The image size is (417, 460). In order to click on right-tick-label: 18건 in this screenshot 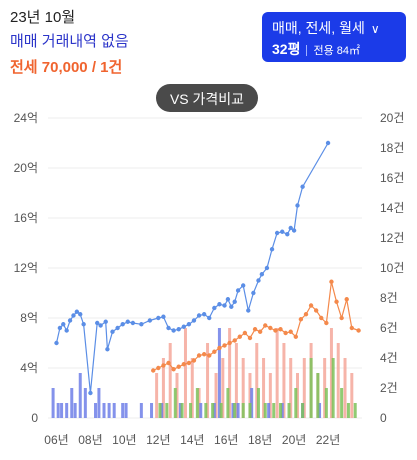, I will do `click(392, 148)`.